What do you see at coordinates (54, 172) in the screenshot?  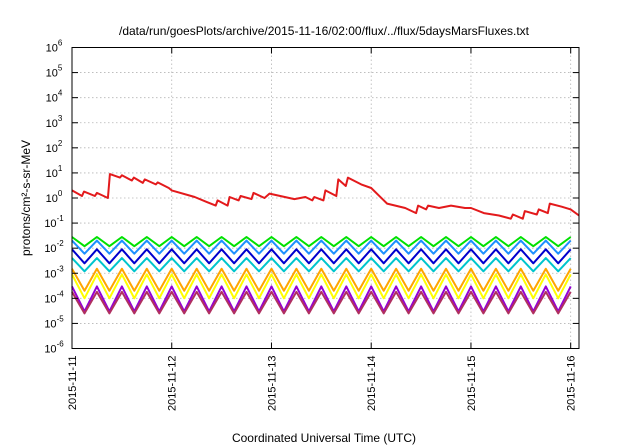 I see `y-tick-label: 10¹` at bounding box center [54, 172].